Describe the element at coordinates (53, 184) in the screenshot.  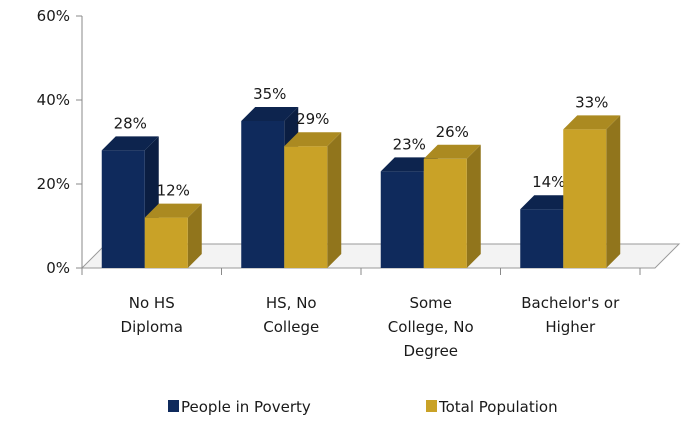
I see `y-tick-label: 20%` at that location.